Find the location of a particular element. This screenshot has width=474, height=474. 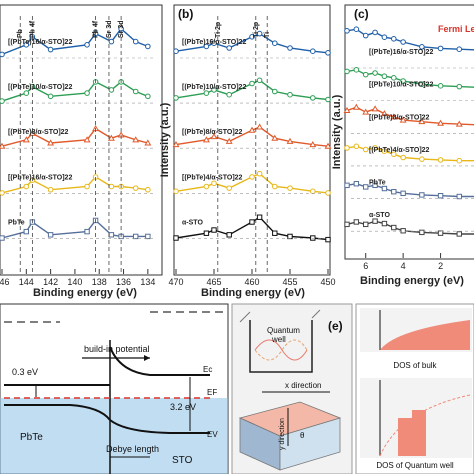

dos-qw-envelope is located at coordinates (425, 425).